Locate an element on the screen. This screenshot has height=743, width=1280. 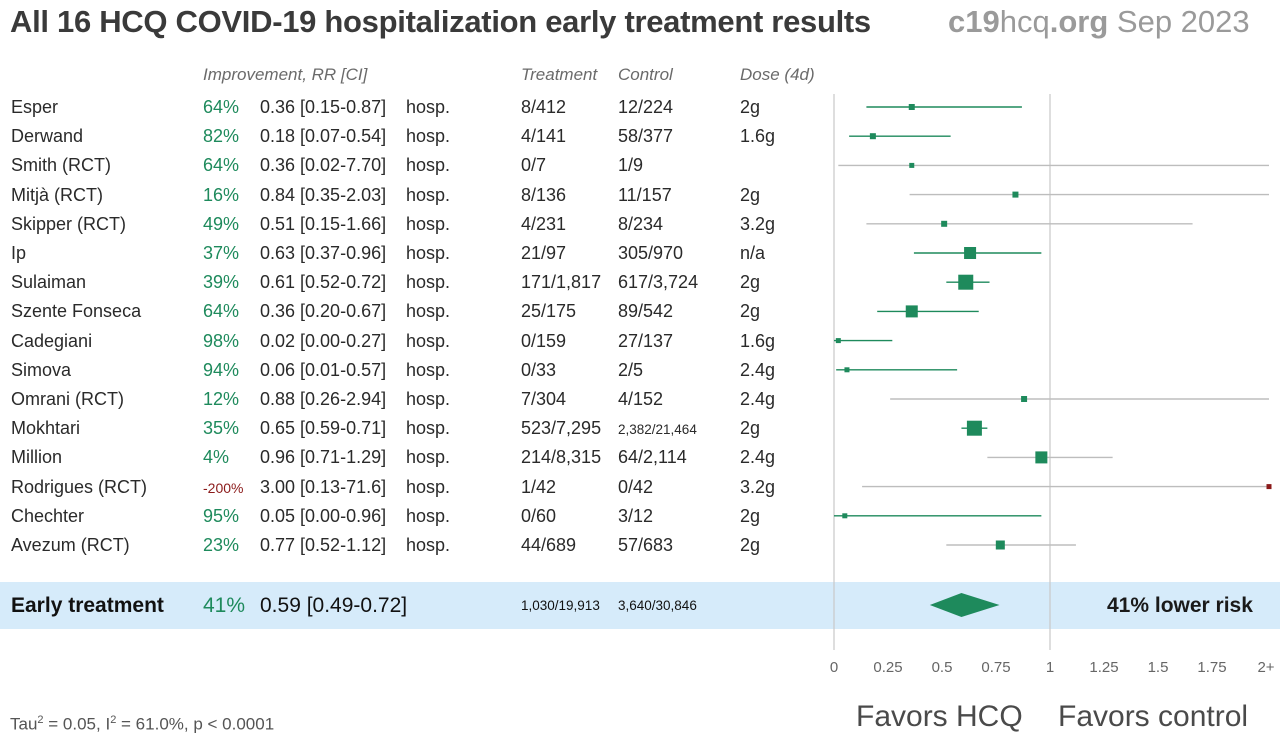
study-improvement: 95% is located at coordinates (221, 515).